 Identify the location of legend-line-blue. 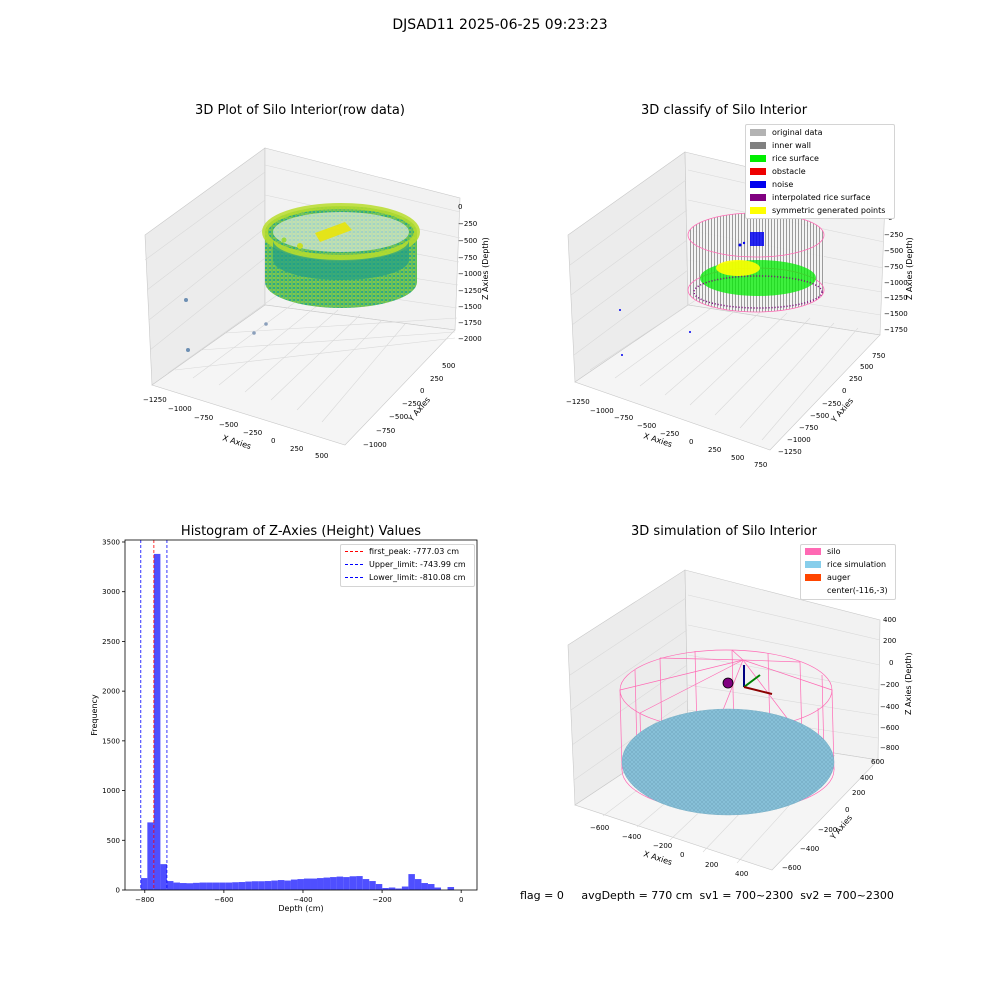
(354, 577).